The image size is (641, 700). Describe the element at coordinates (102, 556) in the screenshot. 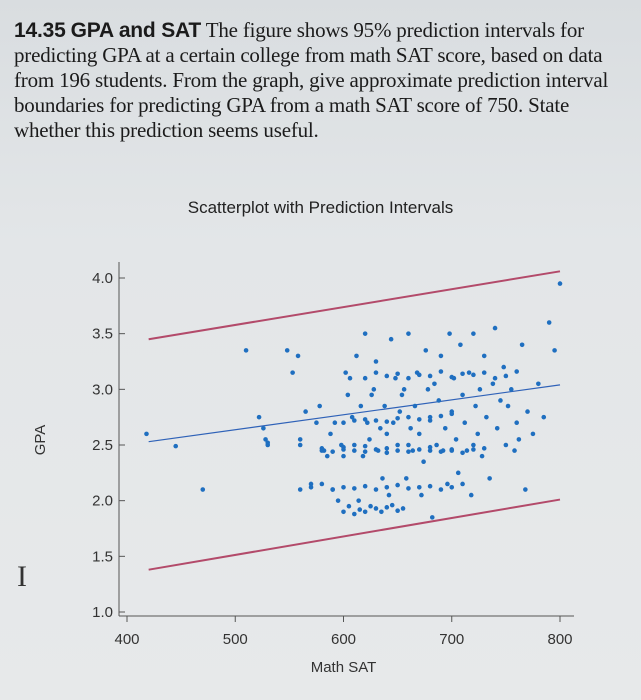

I see `y-tick-label: 1.5` at that location.